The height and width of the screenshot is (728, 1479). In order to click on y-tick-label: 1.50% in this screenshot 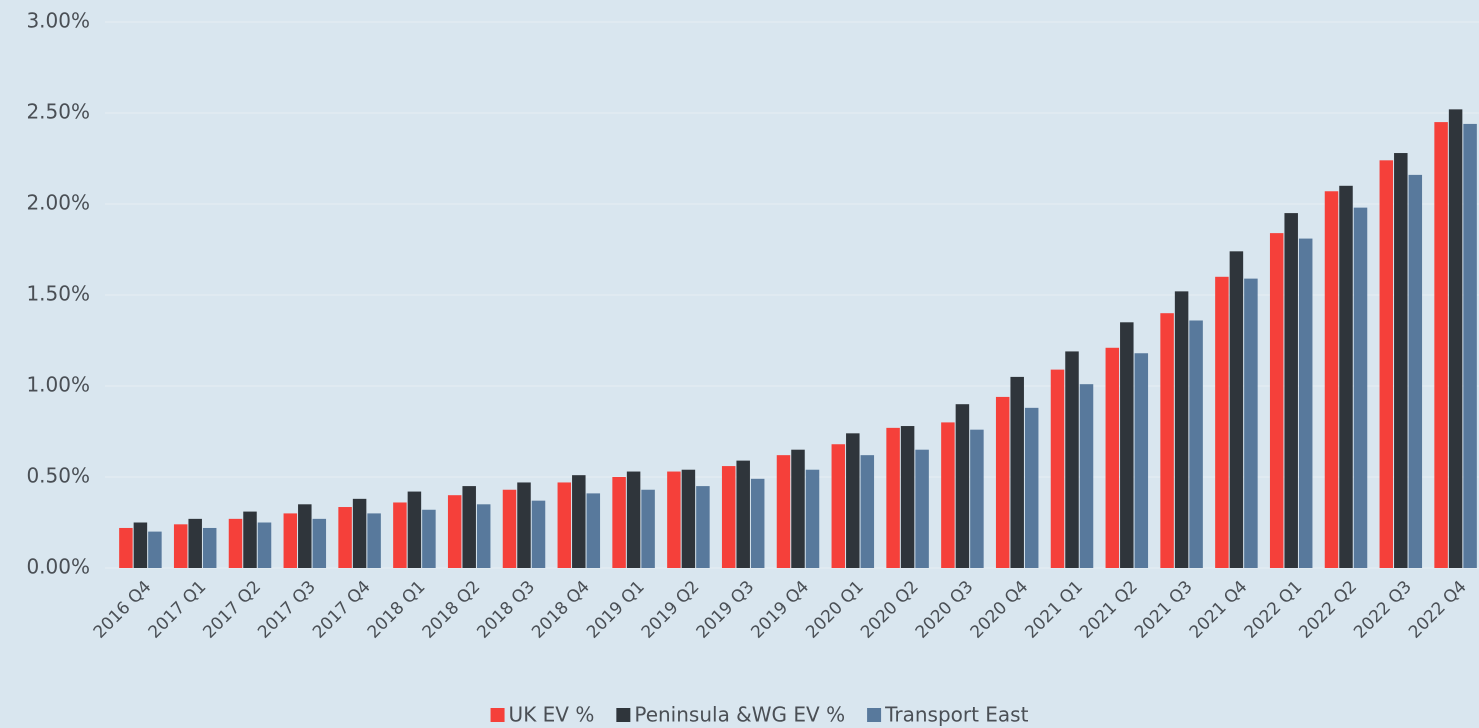, I will do `click(58, 294)`.